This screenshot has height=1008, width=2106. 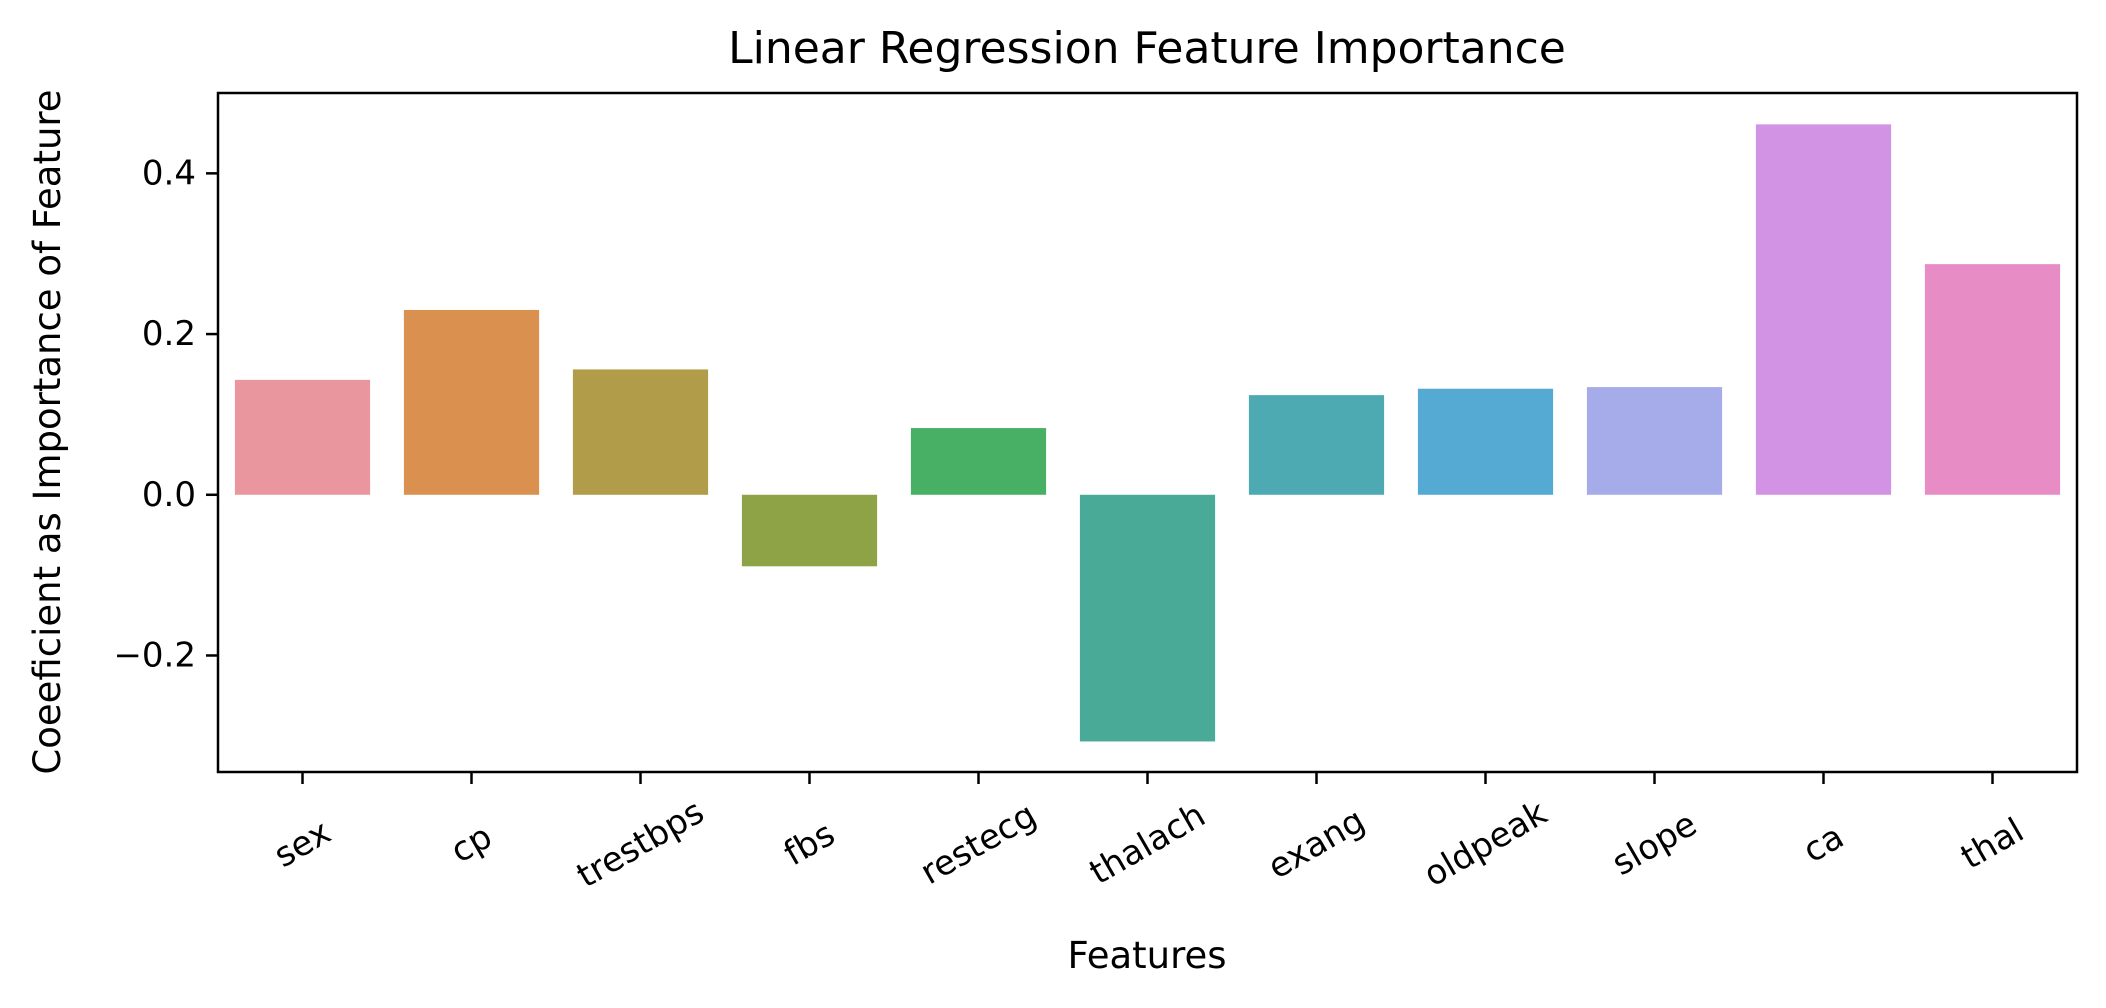 I want to click on x-tick-label-exang: exang, so click(x=1316, y=844).